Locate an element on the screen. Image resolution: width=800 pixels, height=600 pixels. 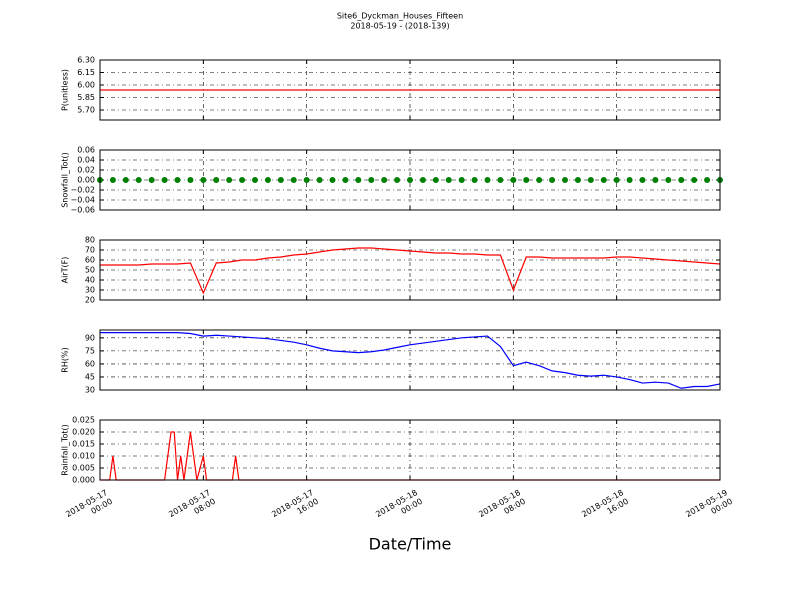
y-tick-label: 0.04 is located at coordinates (86, 160).